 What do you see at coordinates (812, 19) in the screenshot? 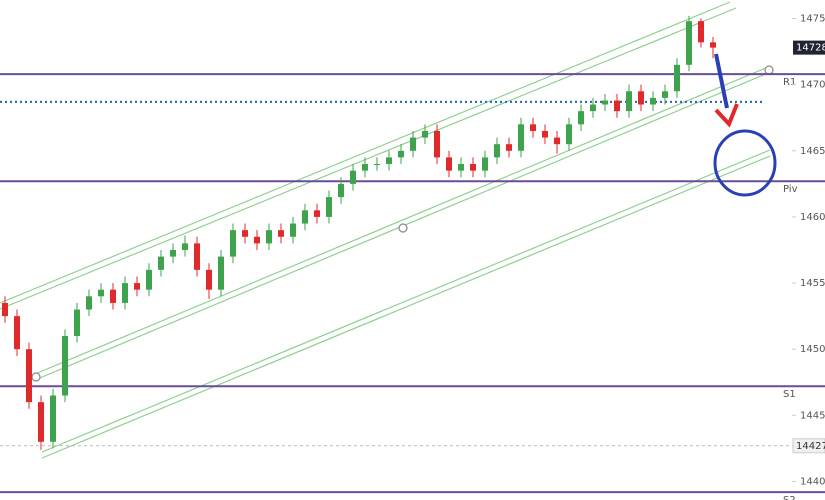
I see `y-tick-label: 14750` at bounding box center [812, 19].